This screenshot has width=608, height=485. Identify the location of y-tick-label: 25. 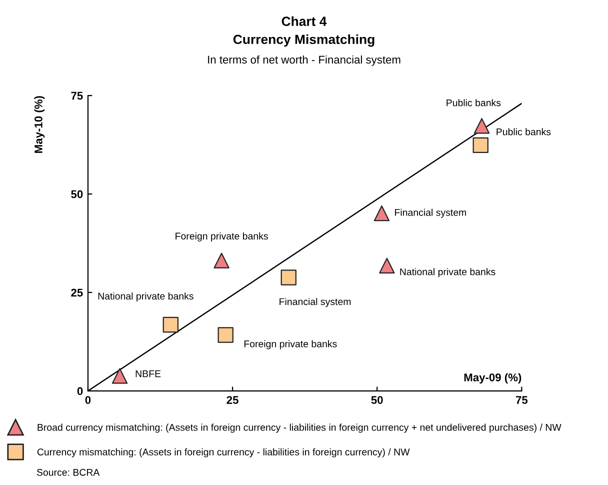
(77, 292).